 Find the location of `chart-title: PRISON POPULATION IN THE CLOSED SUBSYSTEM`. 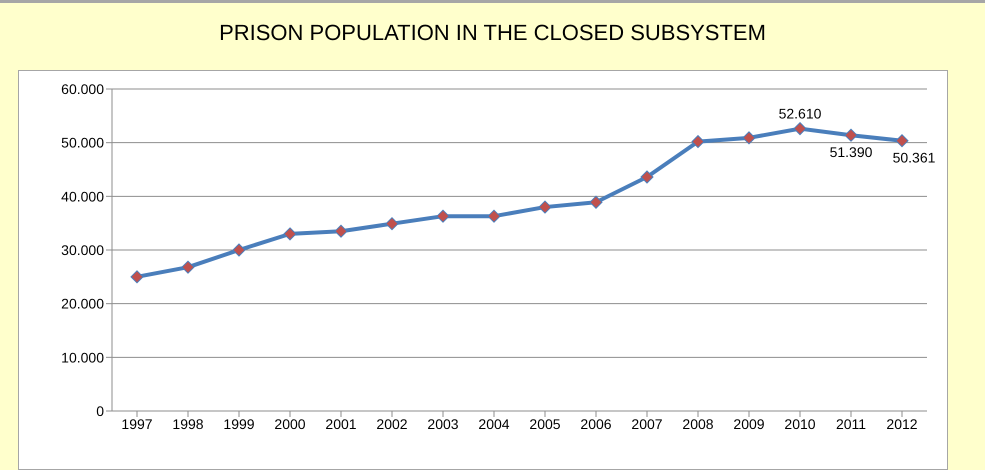

chart-title: PRISON POPULATION IN THE CLOSED SUBSYSTEM is located at coordinates (492, 33).